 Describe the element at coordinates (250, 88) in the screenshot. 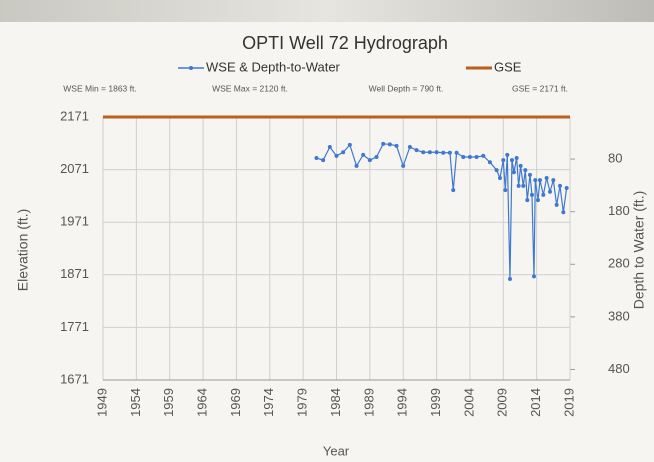

I see `annotation: WSE Max = 2120 ft.` at that location.